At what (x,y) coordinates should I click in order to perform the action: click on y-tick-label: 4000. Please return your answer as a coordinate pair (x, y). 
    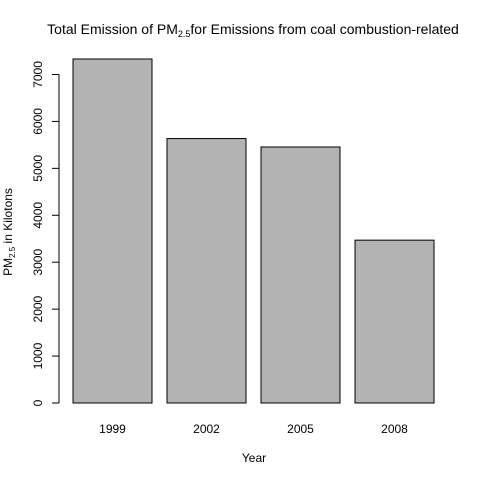
    Looking at the image, I should click on (38, 215).